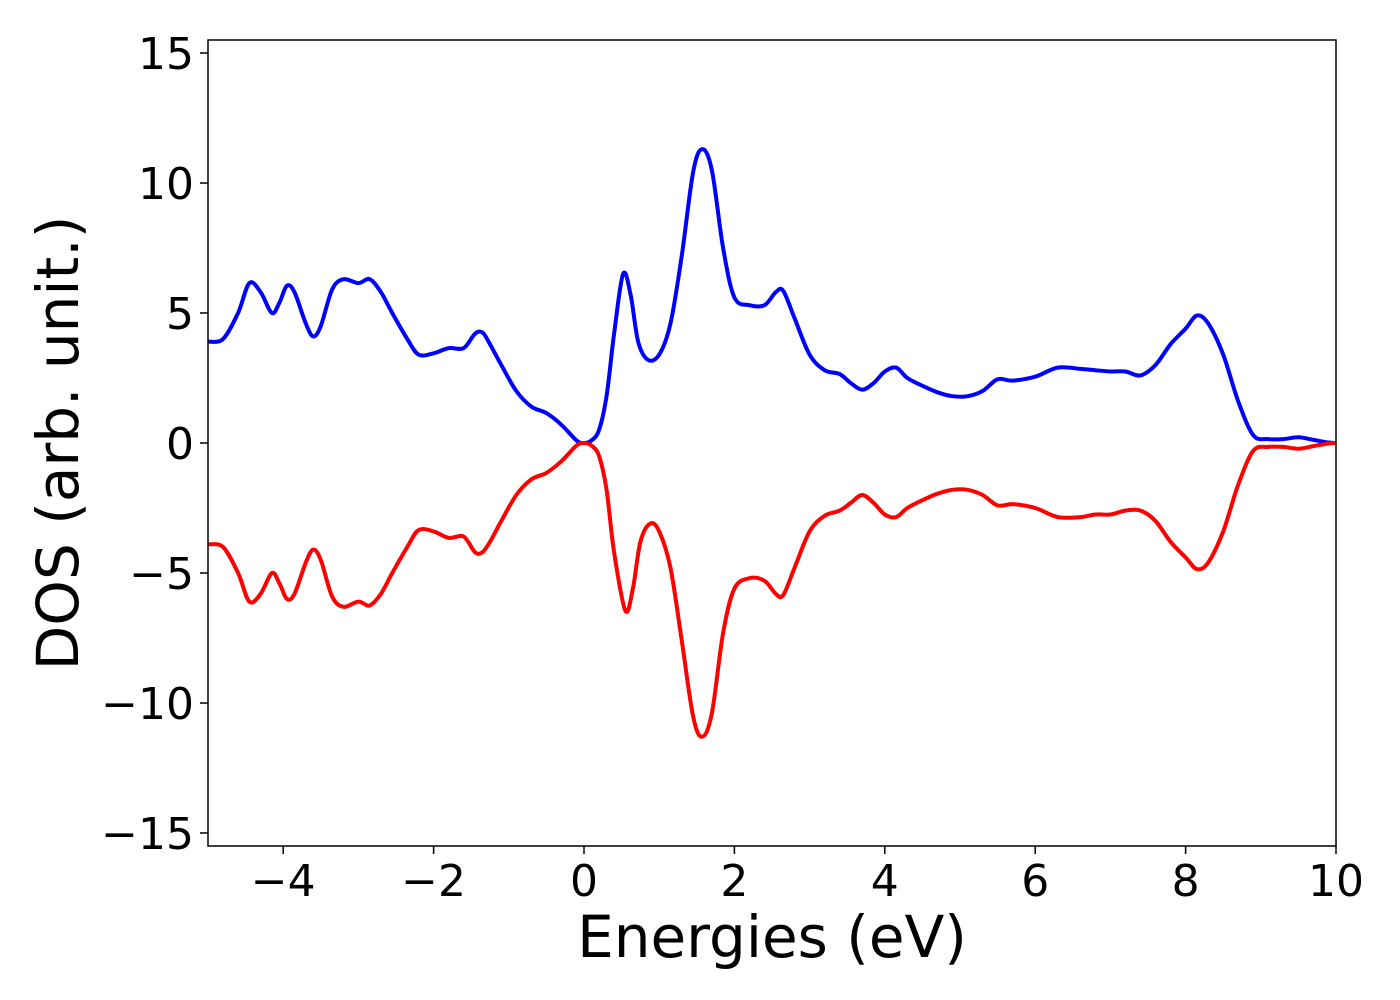  What do you see at coordinates (180, 314) in the screenshot?
I see `y-tick-label: 5` at bounding box center [180, 314].